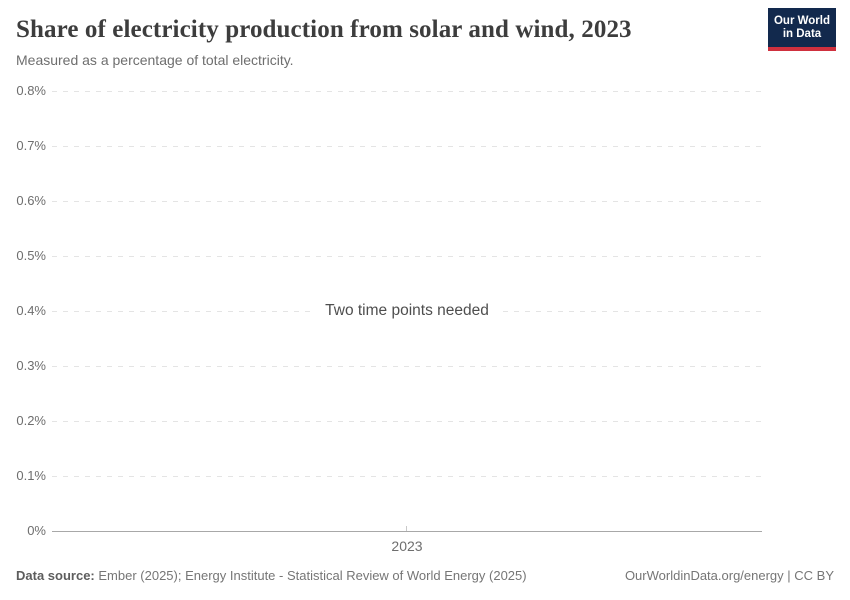 The width and height of the screenshot is (850, 600). What do you see at coordinates (36, 530) in the screenshot?
I see `y-tick-label: 0%` at bounding box center [36, 530].